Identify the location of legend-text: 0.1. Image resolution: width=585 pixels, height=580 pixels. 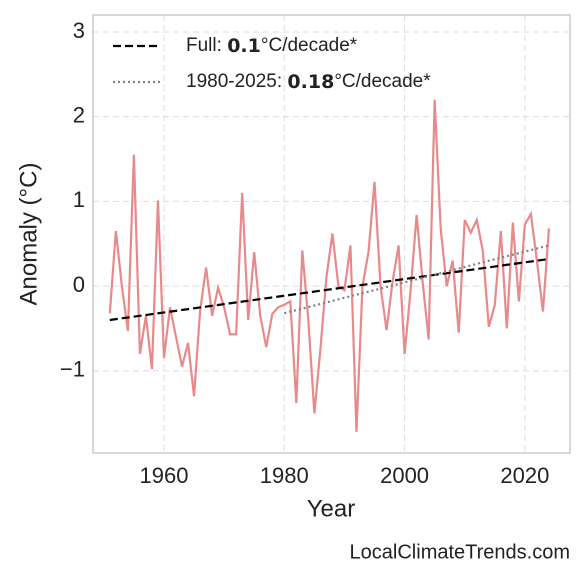
(244, 46).